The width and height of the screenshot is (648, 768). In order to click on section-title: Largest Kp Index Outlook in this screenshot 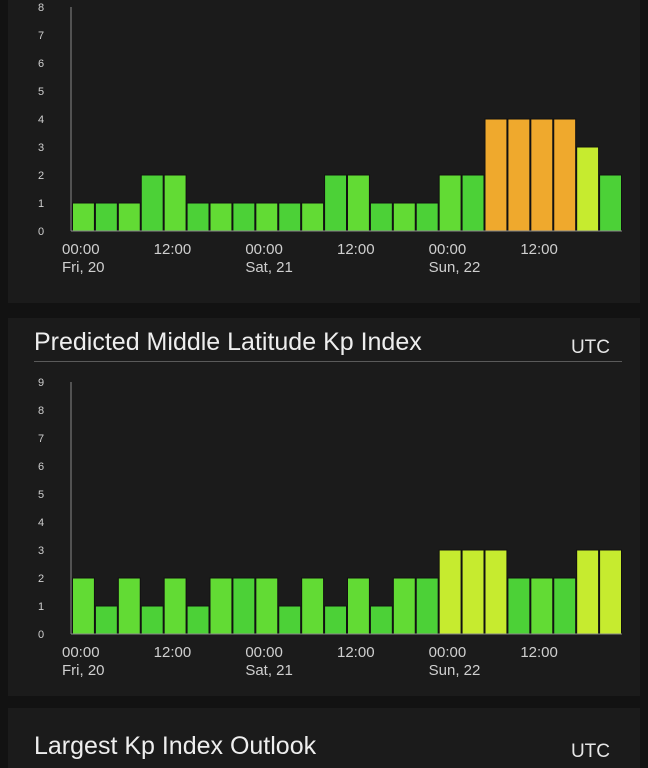, I will do `click(175, 746)`.